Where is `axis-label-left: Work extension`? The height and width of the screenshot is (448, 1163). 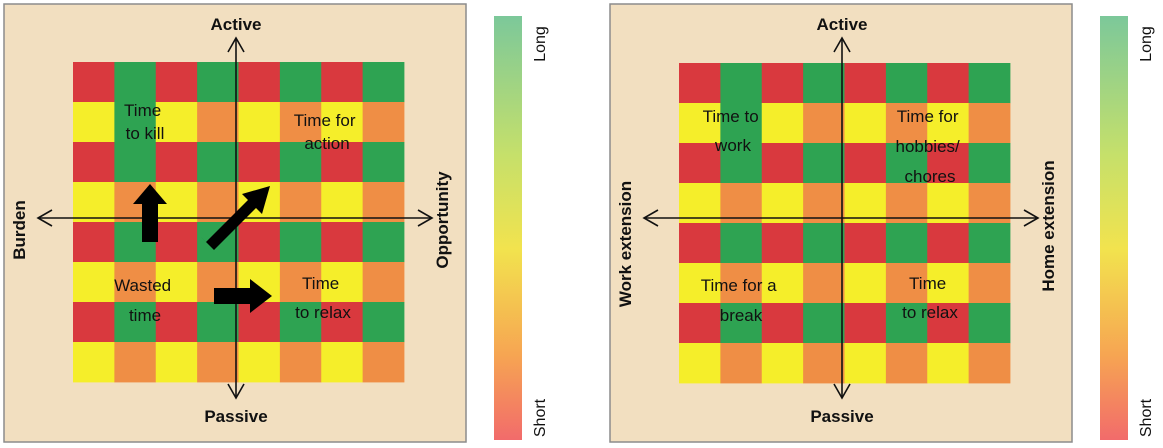 axis-label-left: Work extension is located at coordinates (625, 244).